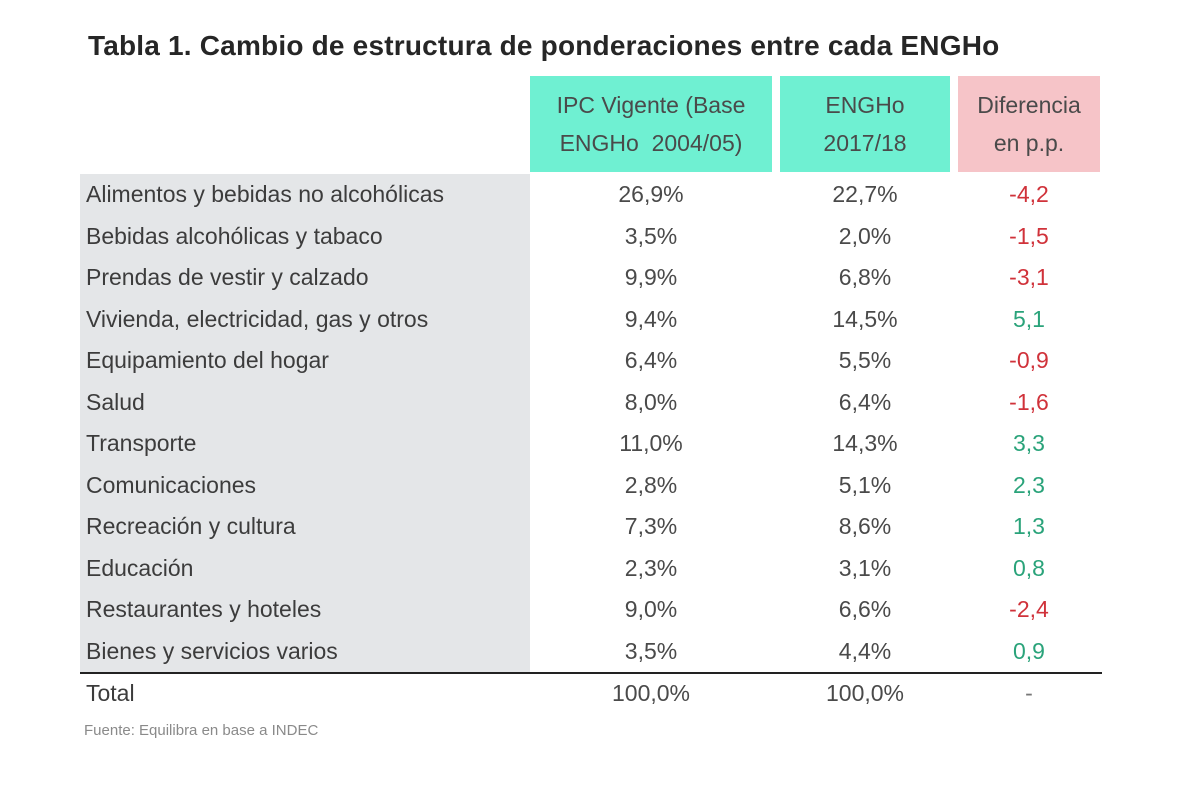 This screenshot has height=800, width=1200. What do you see at coordinates (1029, 143) in the screenshot?
I see `header-dif-line2: en p.p.` at bounding box center [1029, 143].